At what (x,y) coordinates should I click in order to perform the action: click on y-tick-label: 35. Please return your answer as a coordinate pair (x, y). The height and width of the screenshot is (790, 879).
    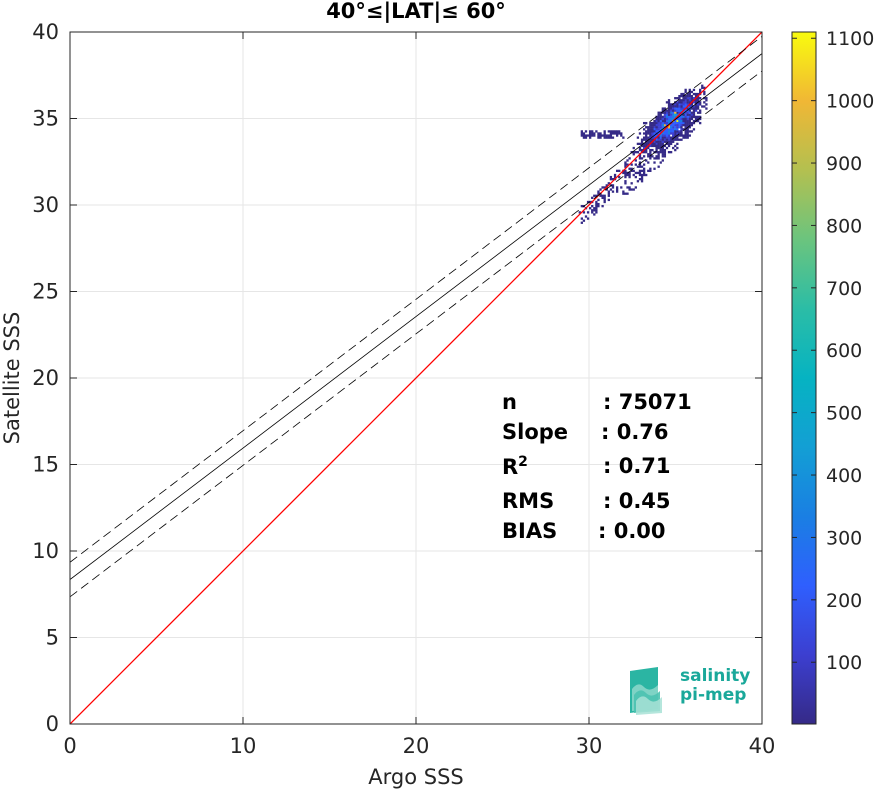
    Looking at the image, I should click on (45, 119).